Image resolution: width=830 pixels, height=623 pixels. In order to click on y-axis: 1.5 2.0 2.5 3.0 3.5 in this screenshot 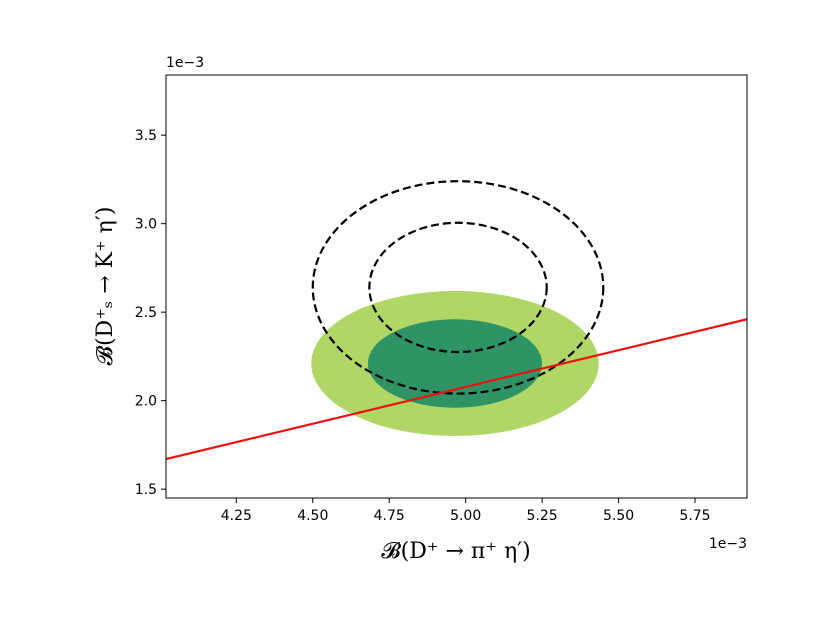, I will do `click(150, 313)`.